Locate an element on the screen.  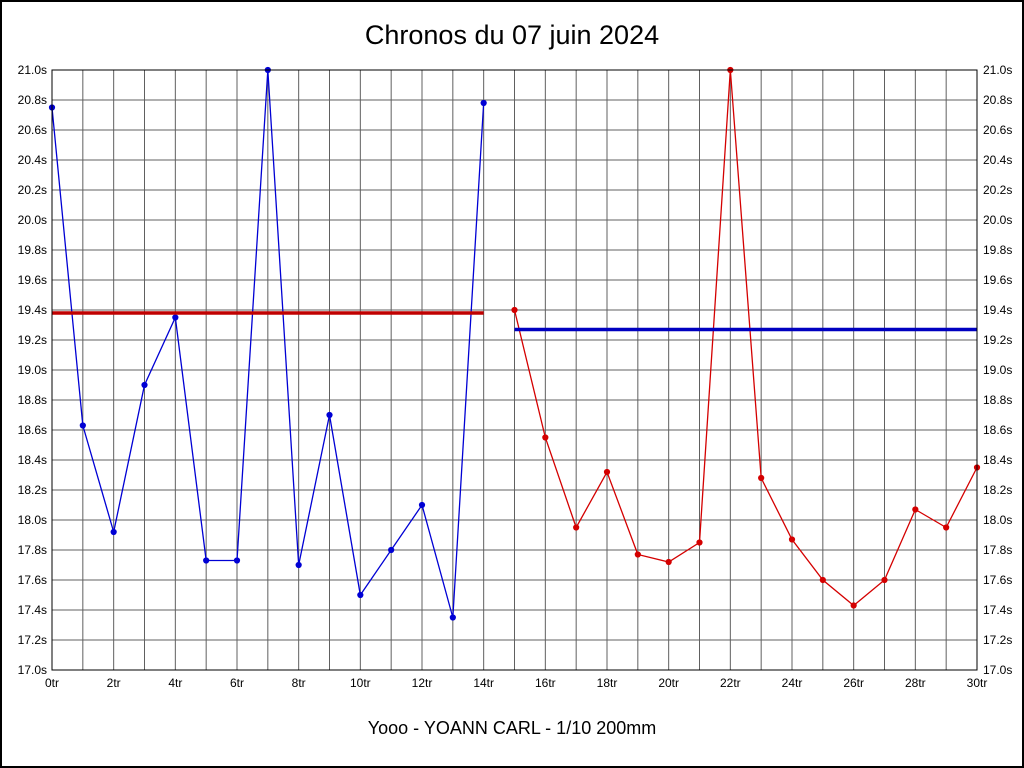
y-tick-label-left: 17.8s is located at coordinates (32, 550).